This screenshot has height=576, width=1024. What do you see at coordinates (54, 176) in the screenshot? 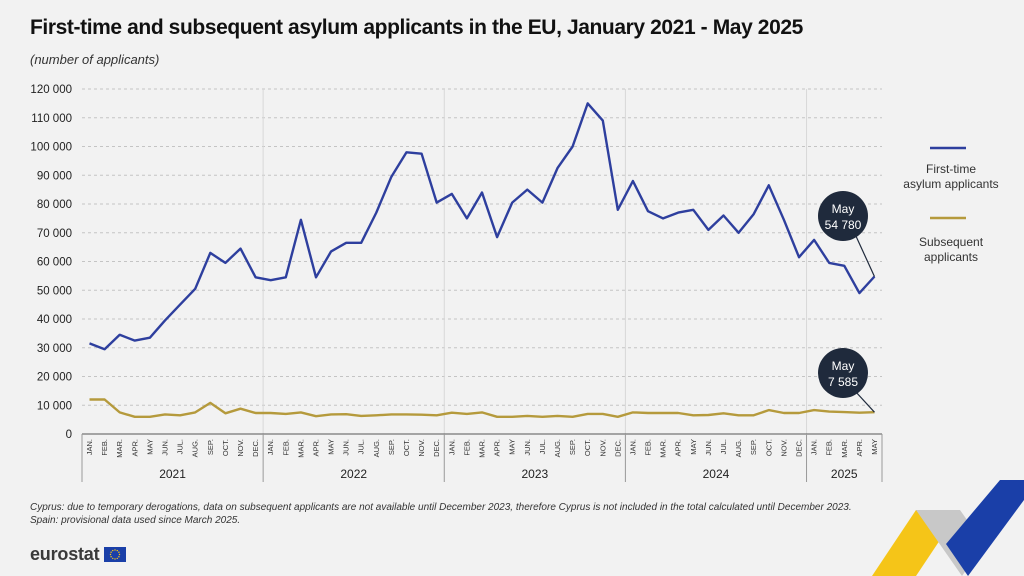
I see `y-tick-label: 90 000` at bounding box center [54, 176].